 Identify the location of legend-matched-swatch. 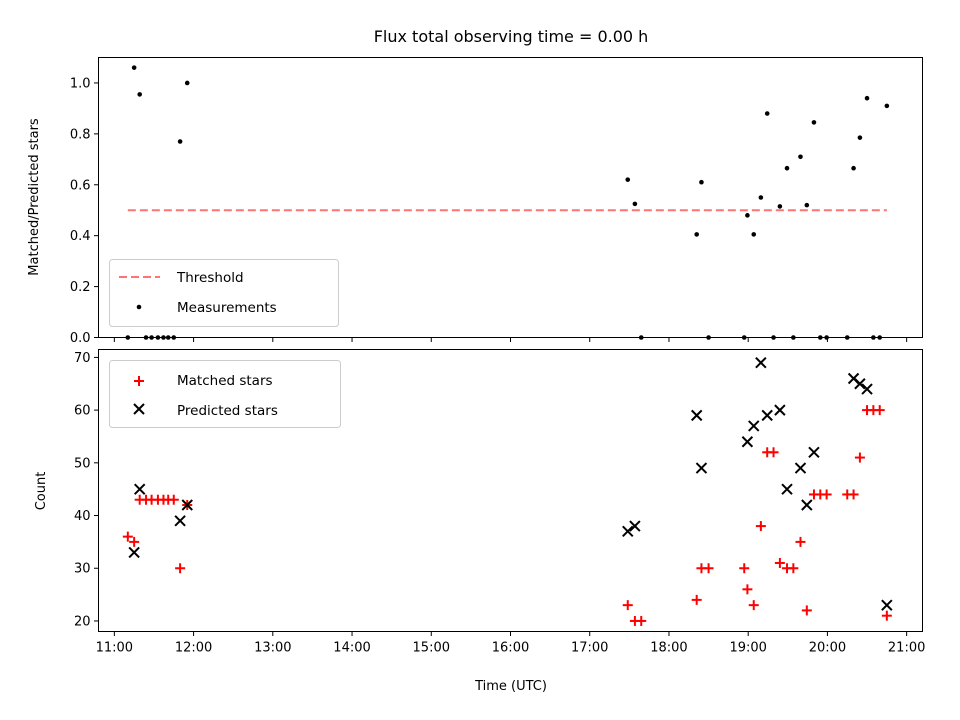
(139, 381).